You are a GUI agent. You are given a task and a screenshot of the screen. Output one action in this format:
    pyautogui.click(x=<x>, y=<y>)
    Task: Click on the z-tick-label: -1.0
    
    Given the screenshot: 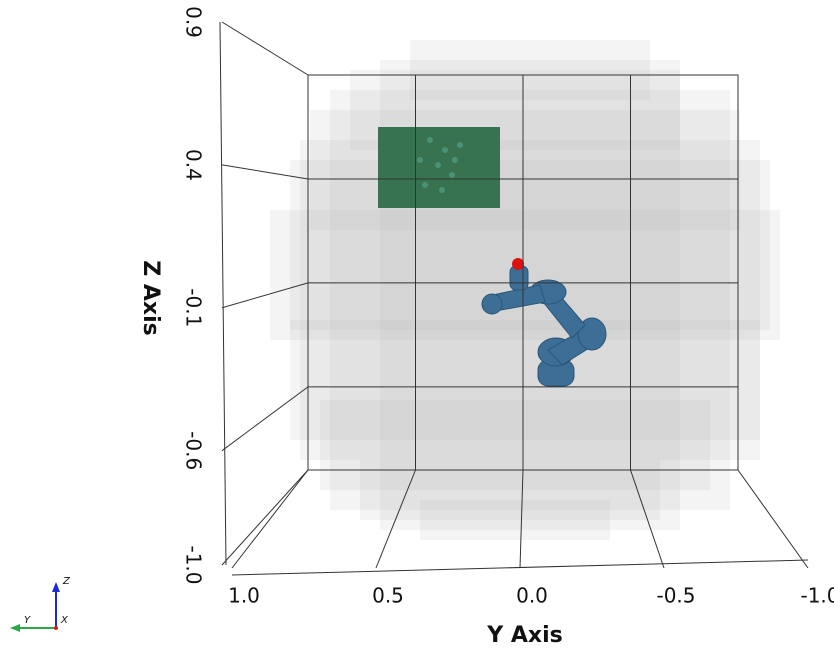 What is the action you would take?
    pyautogui.click(x=194, y=564)
    